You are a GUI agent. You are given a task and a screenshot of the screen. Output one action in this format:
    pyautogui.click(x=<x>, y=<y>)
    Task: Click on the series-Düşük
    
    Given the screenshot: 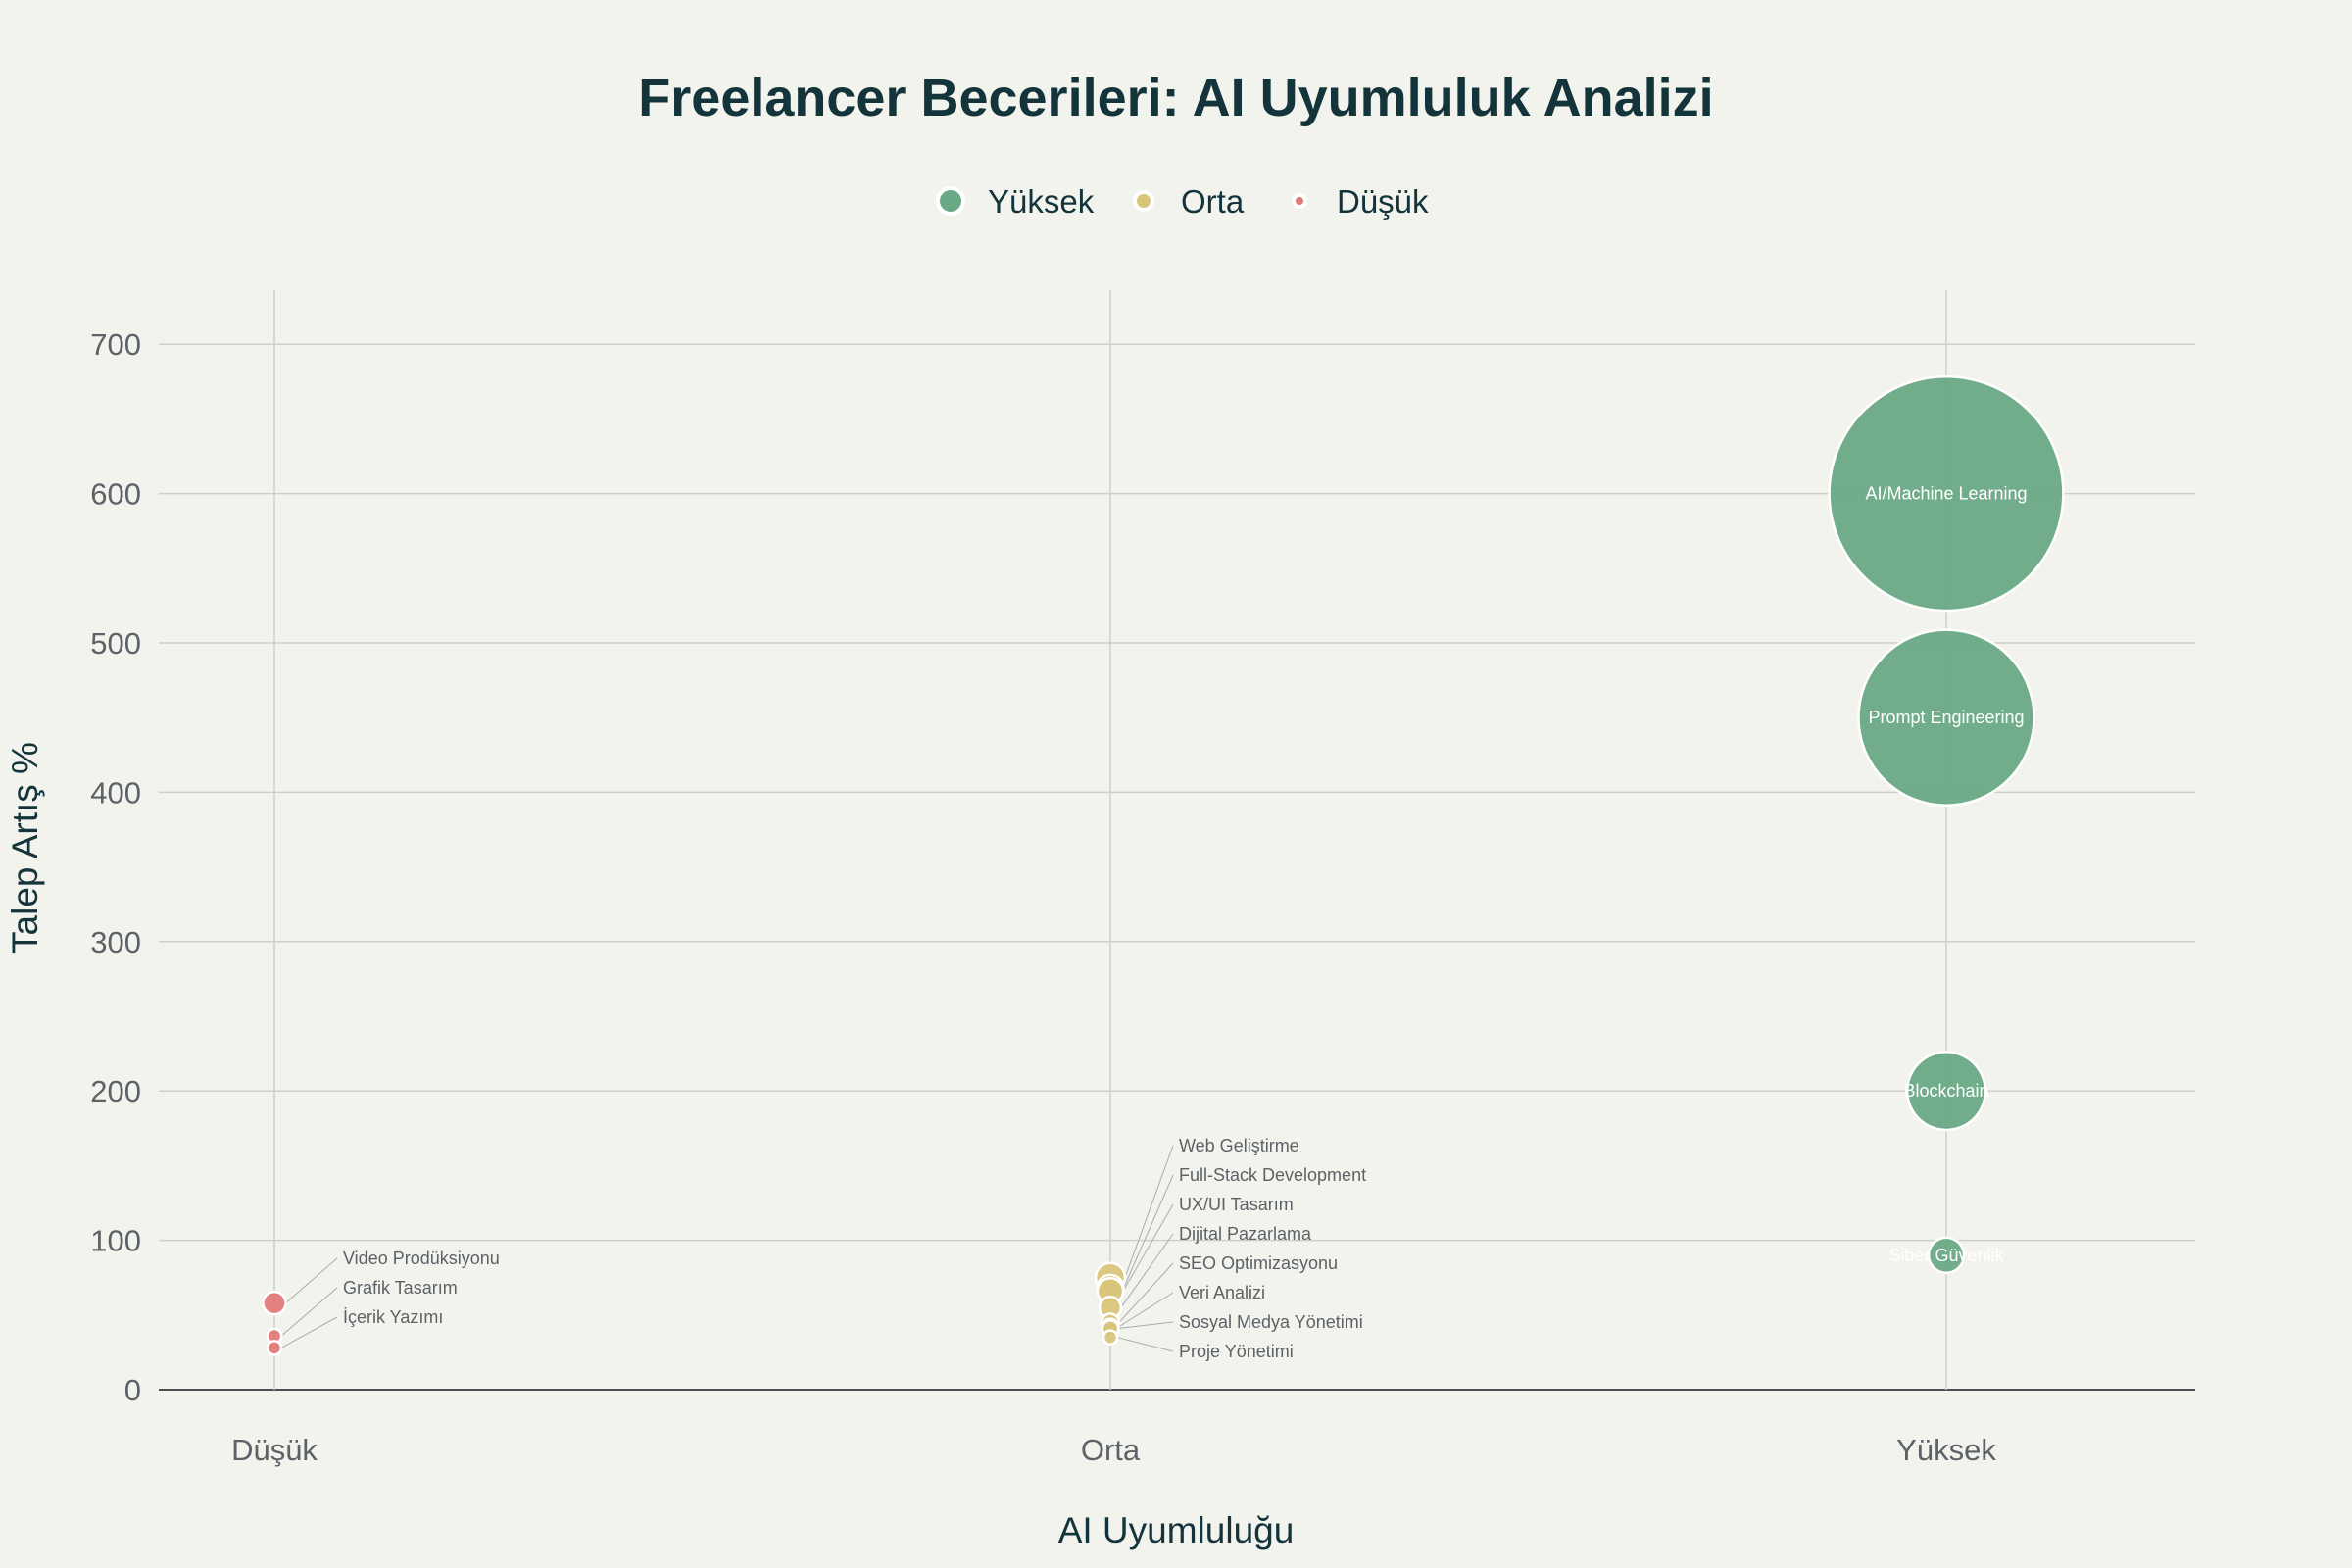 What is the action you would take?
    pyautogui.click(x=274, y=1323)
    